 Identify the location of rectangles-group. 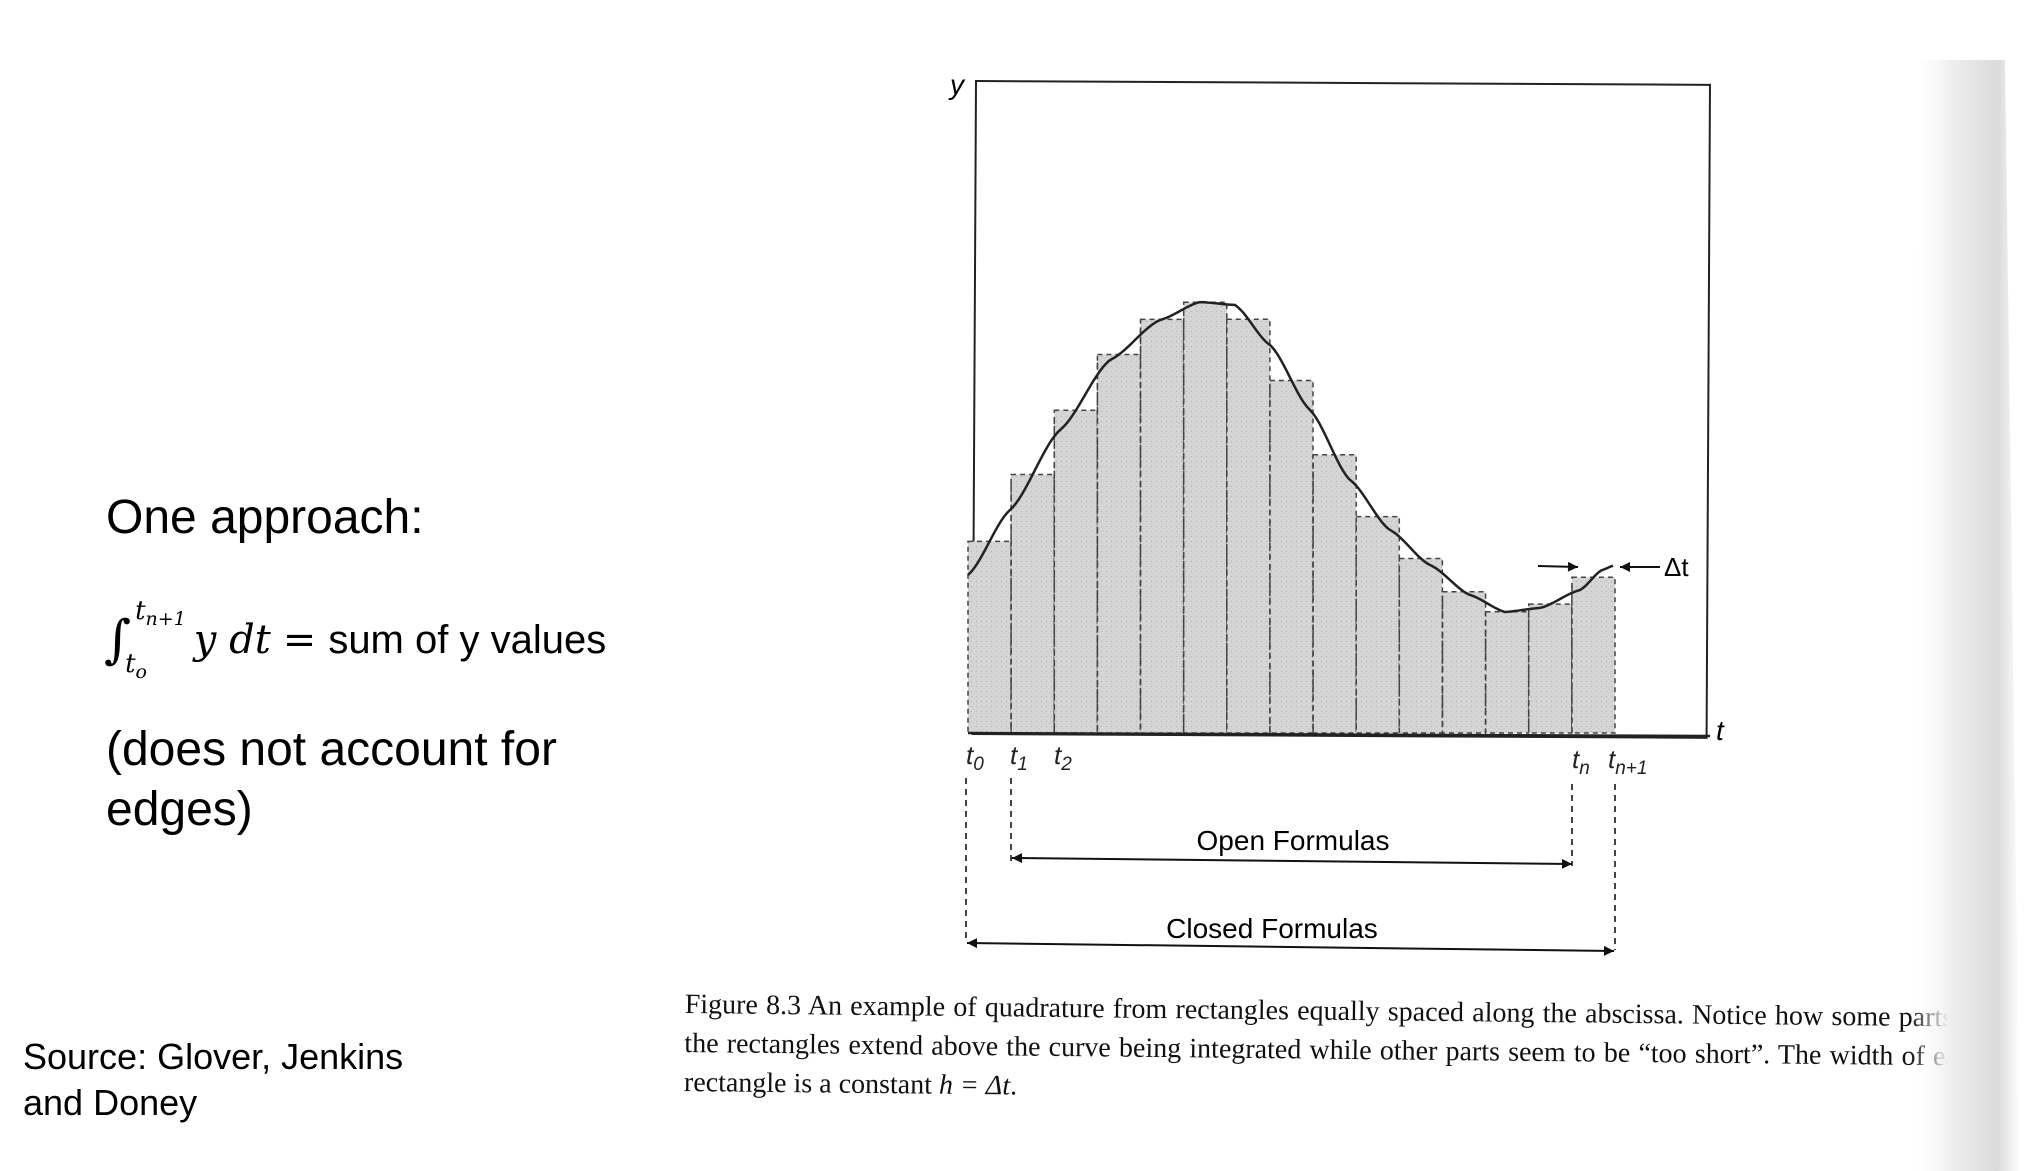
(1291, 517).